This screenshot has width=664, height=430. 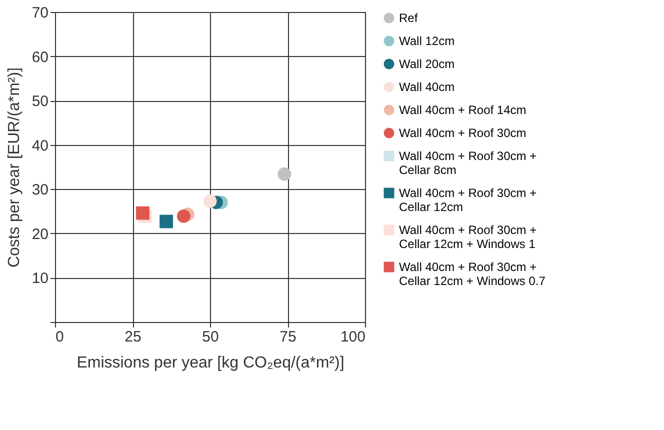 I want to click on x-axis-title: Emissions per year [kg CO₂eq/(a*m²)], so click(x=210, y=363).